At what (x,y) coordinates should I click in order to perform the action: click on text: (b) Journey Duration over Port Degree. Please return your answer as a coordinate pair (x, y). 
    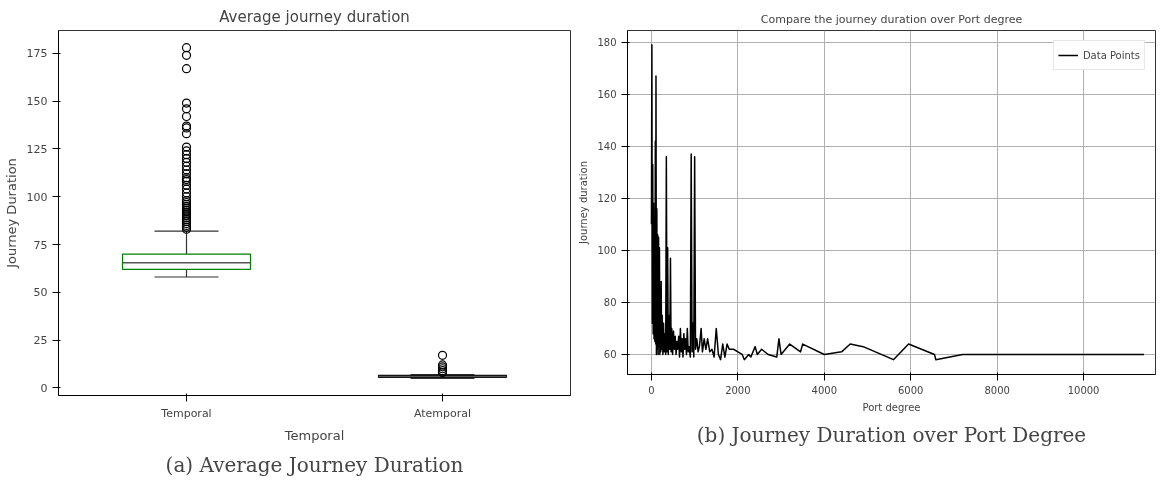
    Looking at the image, I should click on (891, 434).